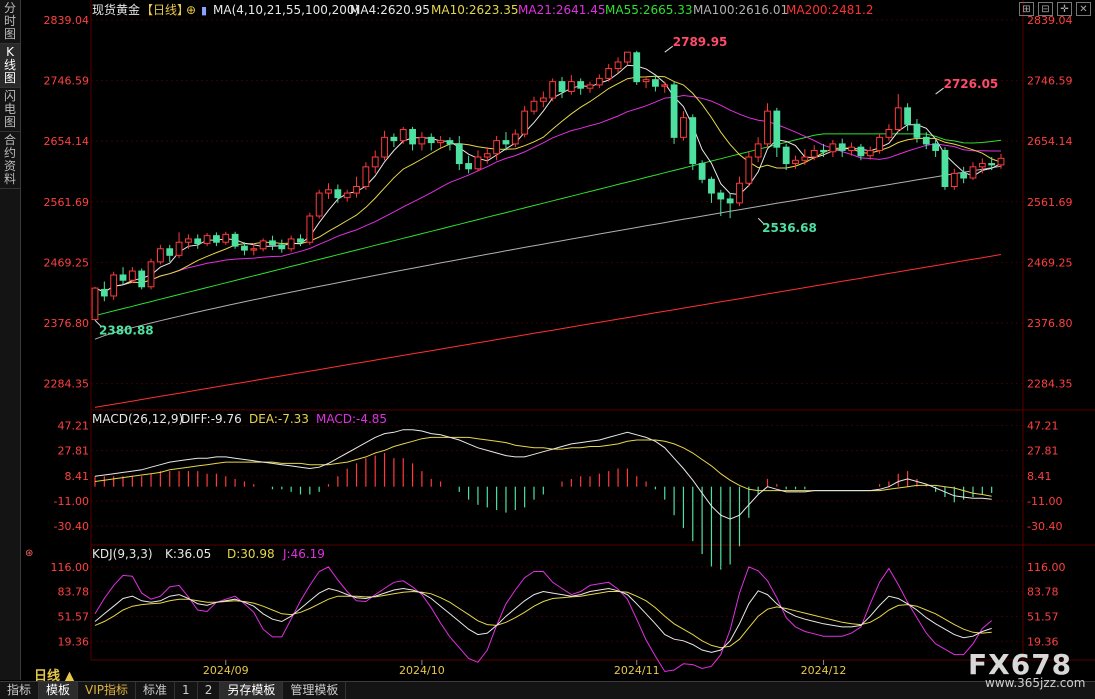 The height and width of the screenshot is (699, 1095). Describe the element at coordinates (562, 10) in the screenshot. I see `legend-item: MA21:2641.45` at that location.